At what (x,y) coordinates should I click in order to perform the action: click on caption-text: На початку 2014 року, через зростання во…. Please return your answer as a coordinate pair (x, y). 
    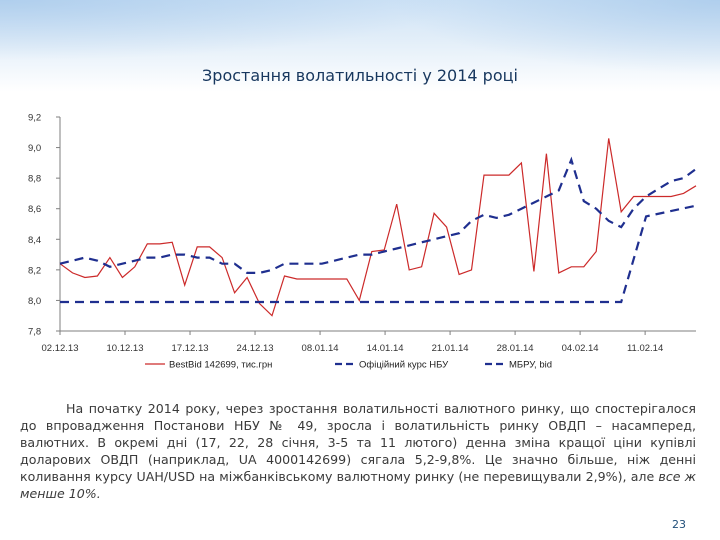
    Looking at the image, I should click on (358, 442).